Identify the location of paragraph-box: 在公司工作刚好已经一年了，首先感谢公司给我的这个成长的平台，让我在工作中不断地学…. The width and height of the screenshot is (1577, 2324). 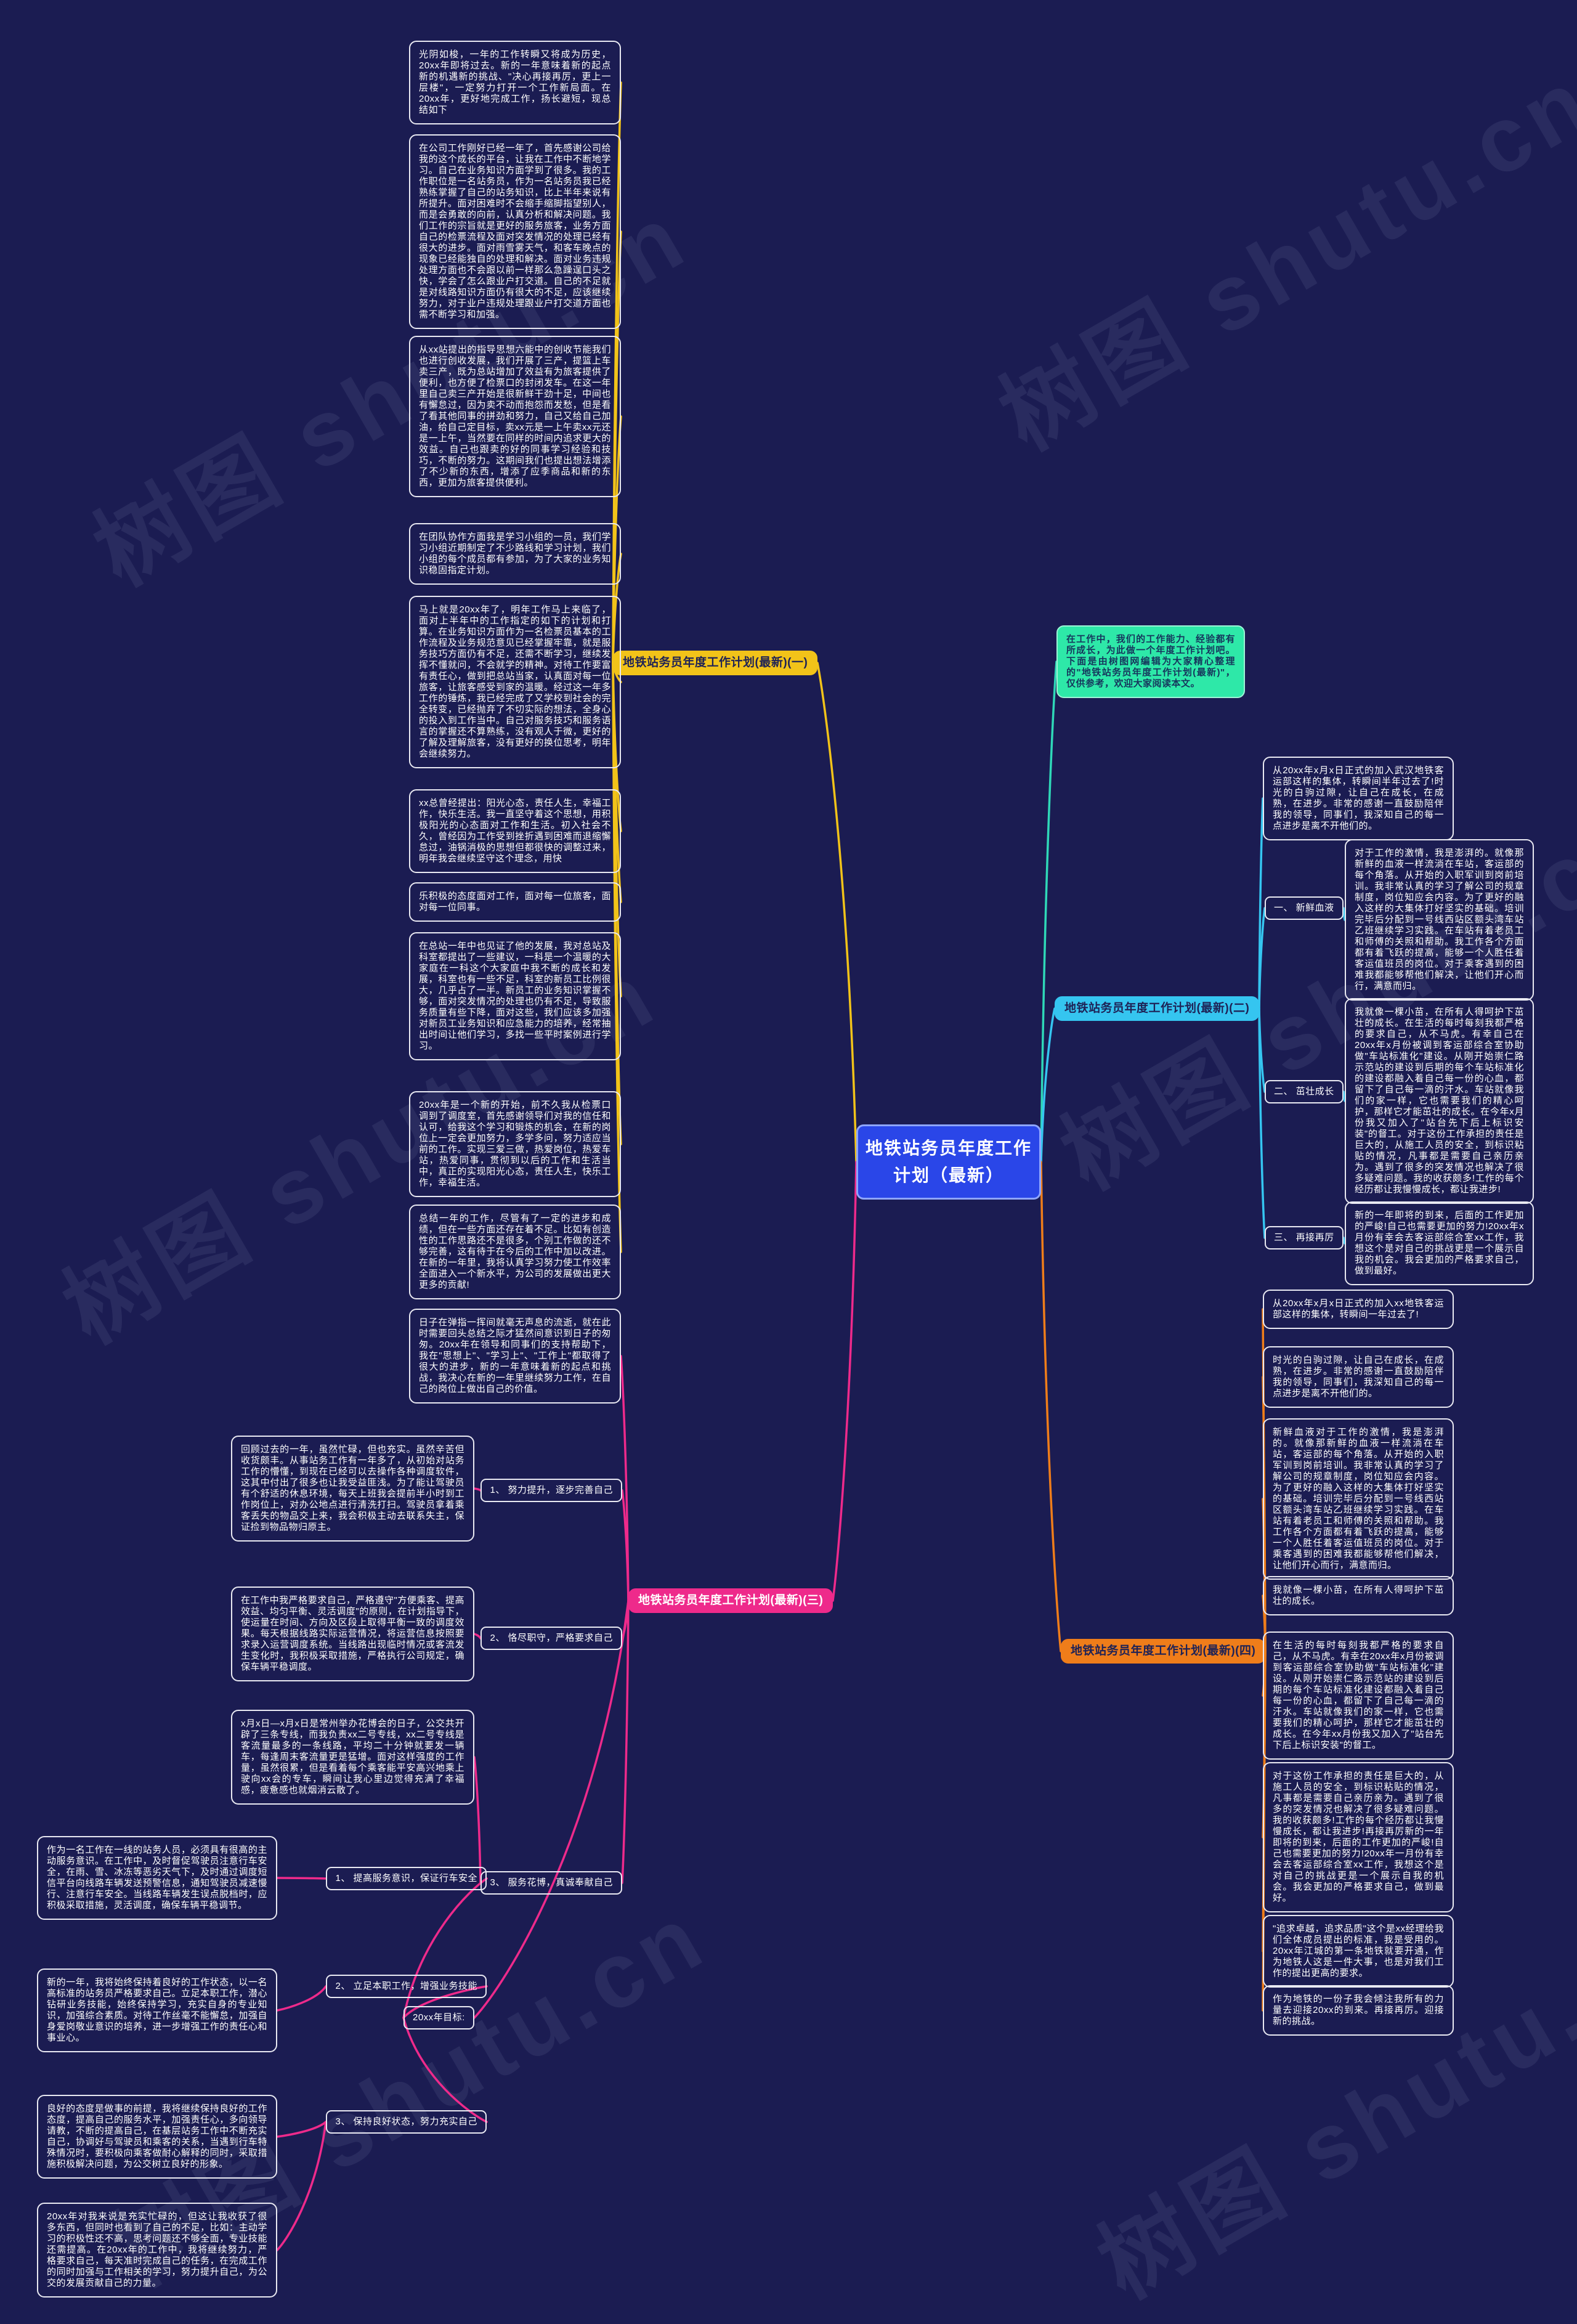
(515, 231).